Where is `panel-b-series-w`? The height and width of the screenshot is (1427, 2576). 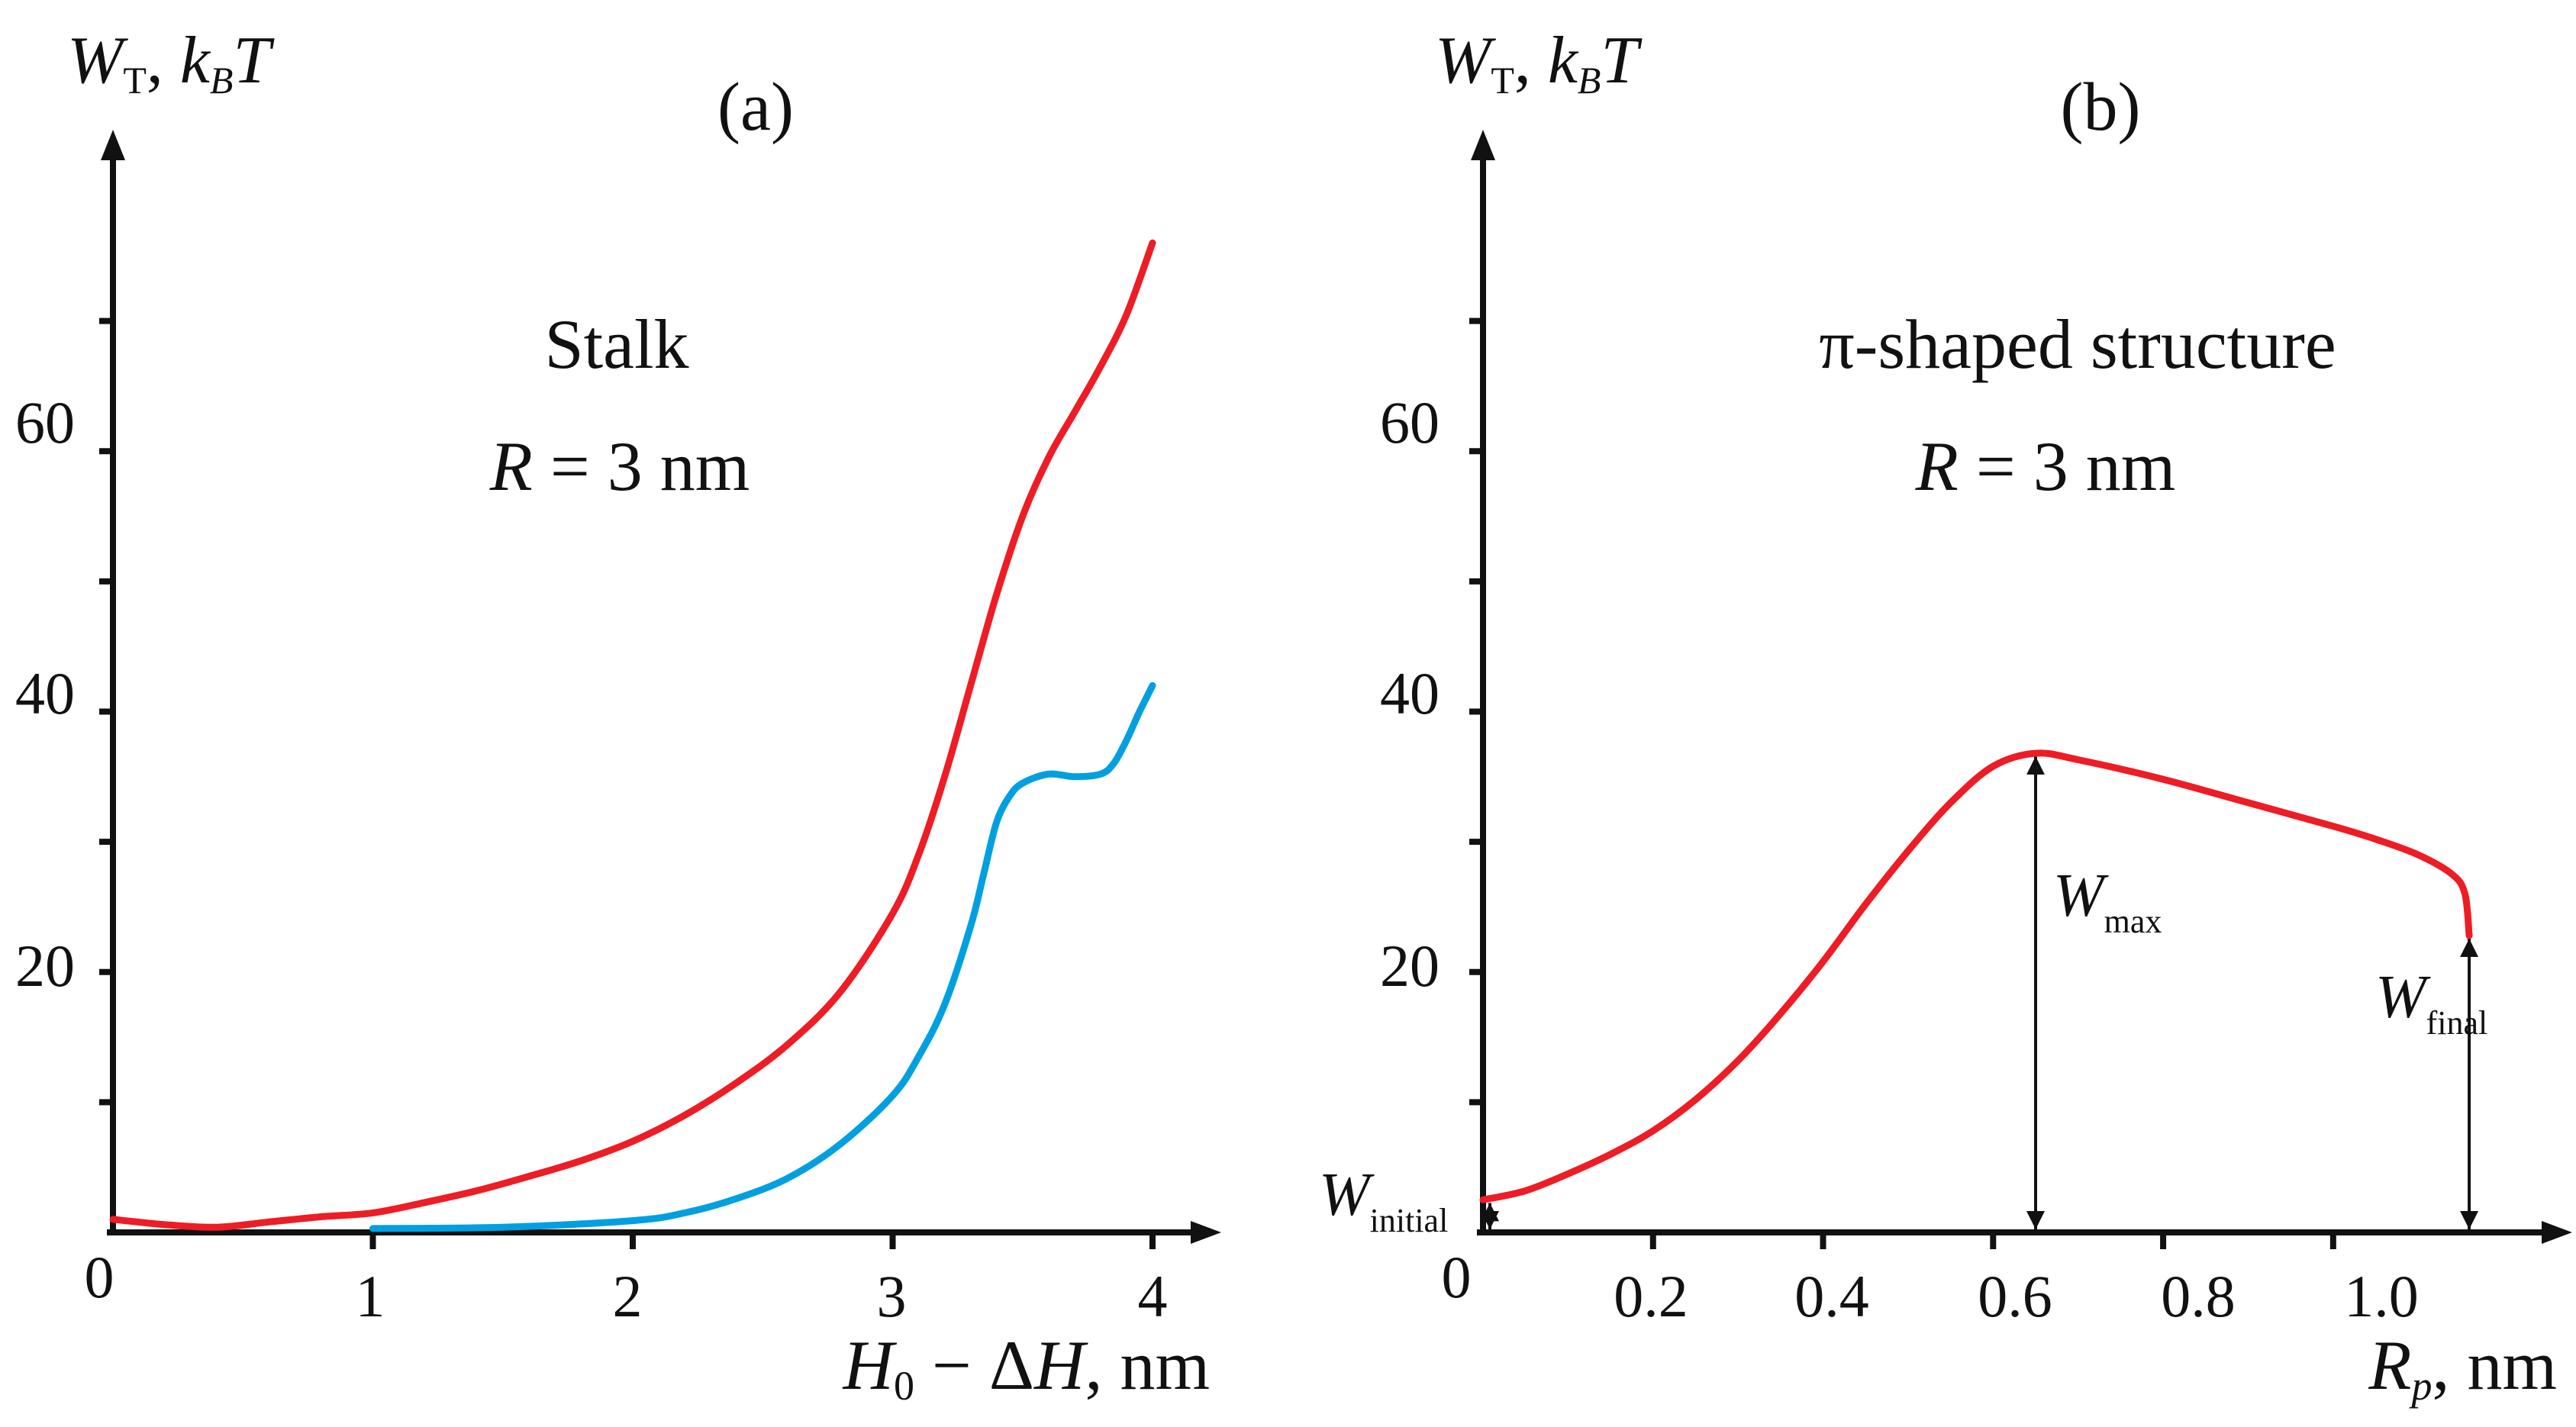 panel-b-series-w is located at coordinates (1976, 976).